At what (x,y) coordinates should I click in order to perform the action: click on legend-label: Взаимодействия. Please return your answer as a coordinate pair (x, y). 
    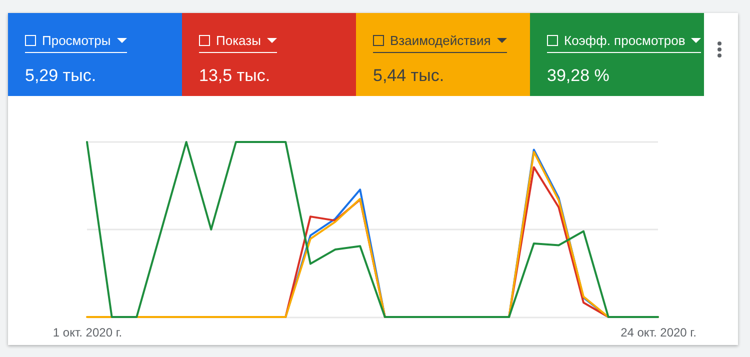
    Looking at the image, I should click on (440, 40).